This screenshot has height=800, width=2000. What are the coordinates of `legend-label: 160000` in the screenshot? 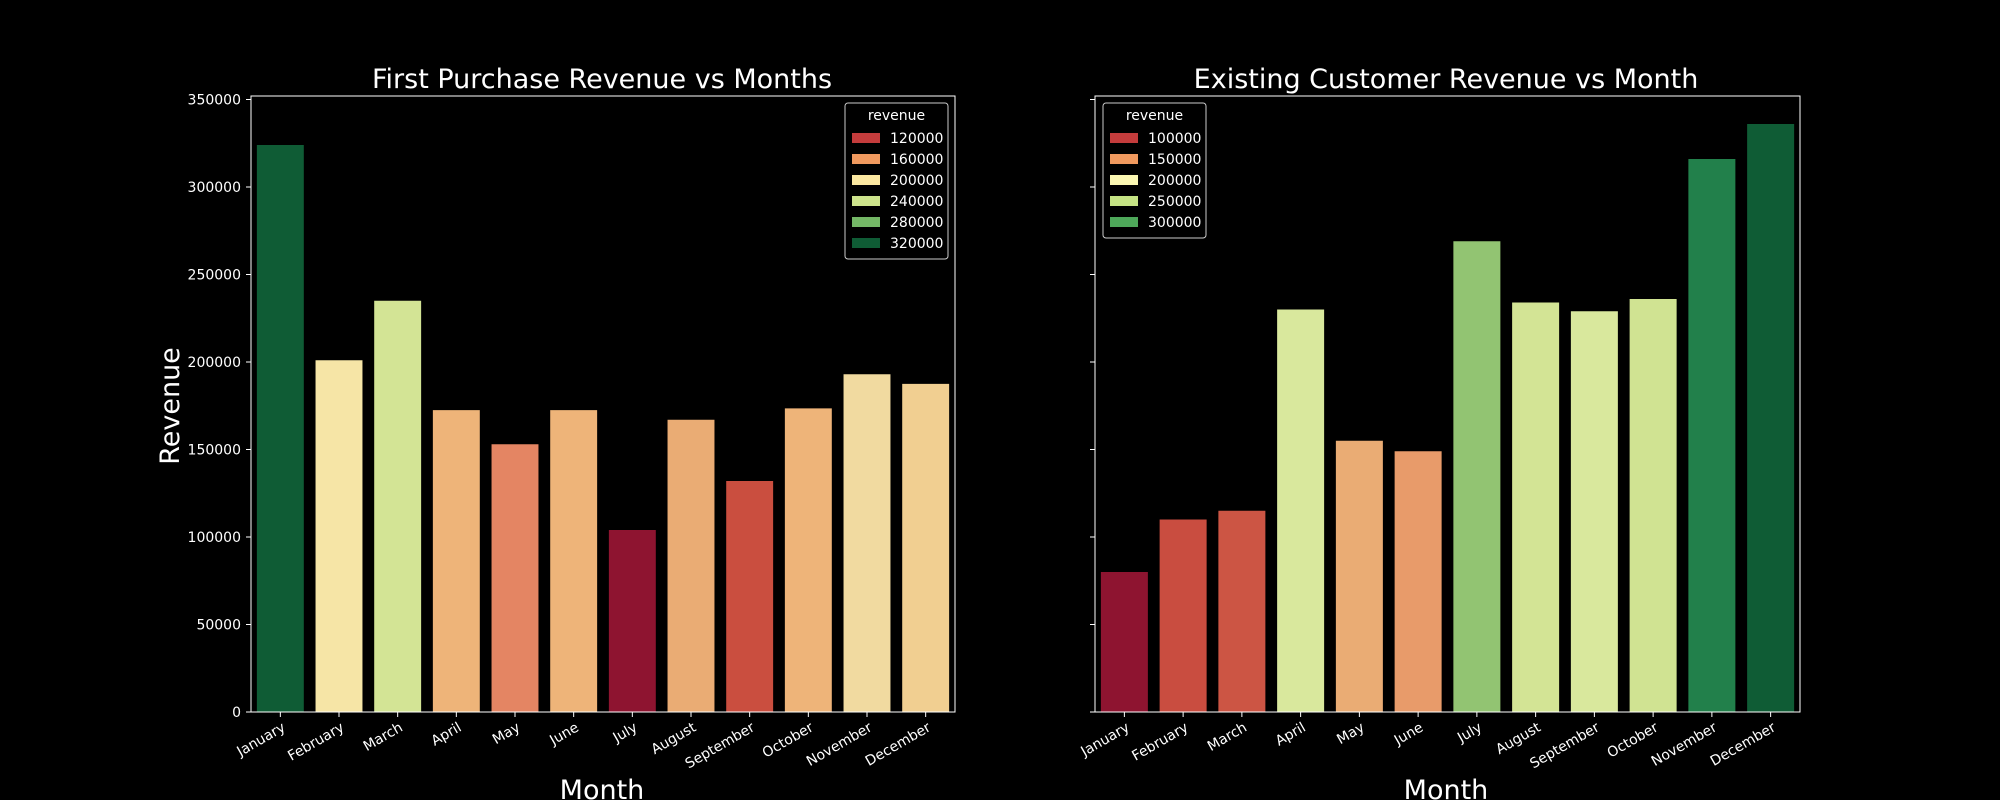 It's located at (916, 160).